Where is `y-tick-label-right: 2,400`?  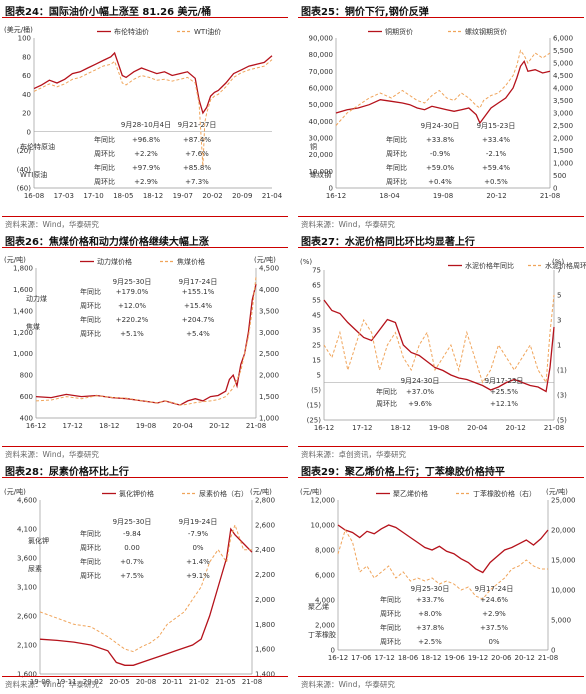 y-tick-label-right: 2,400 is located at coordinates (265, 550).